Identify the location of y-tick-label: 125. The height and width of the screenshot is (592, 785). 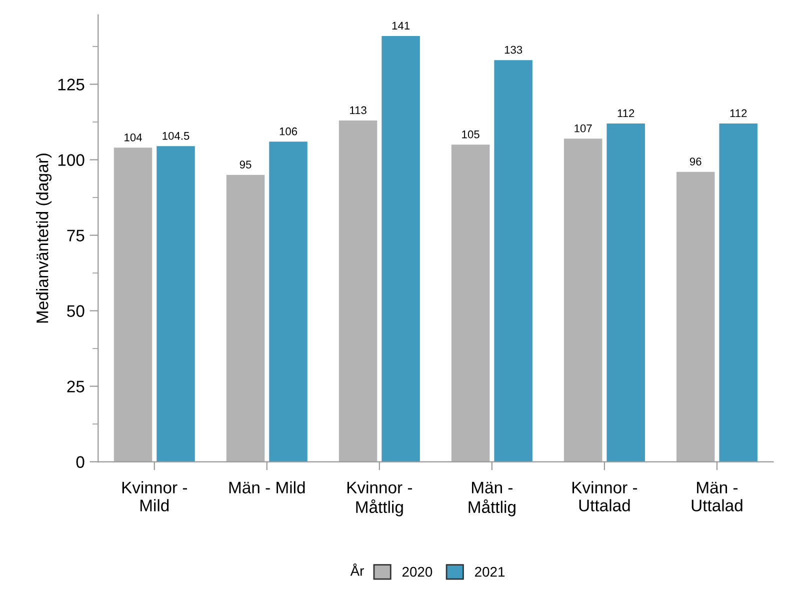
(71, 84).